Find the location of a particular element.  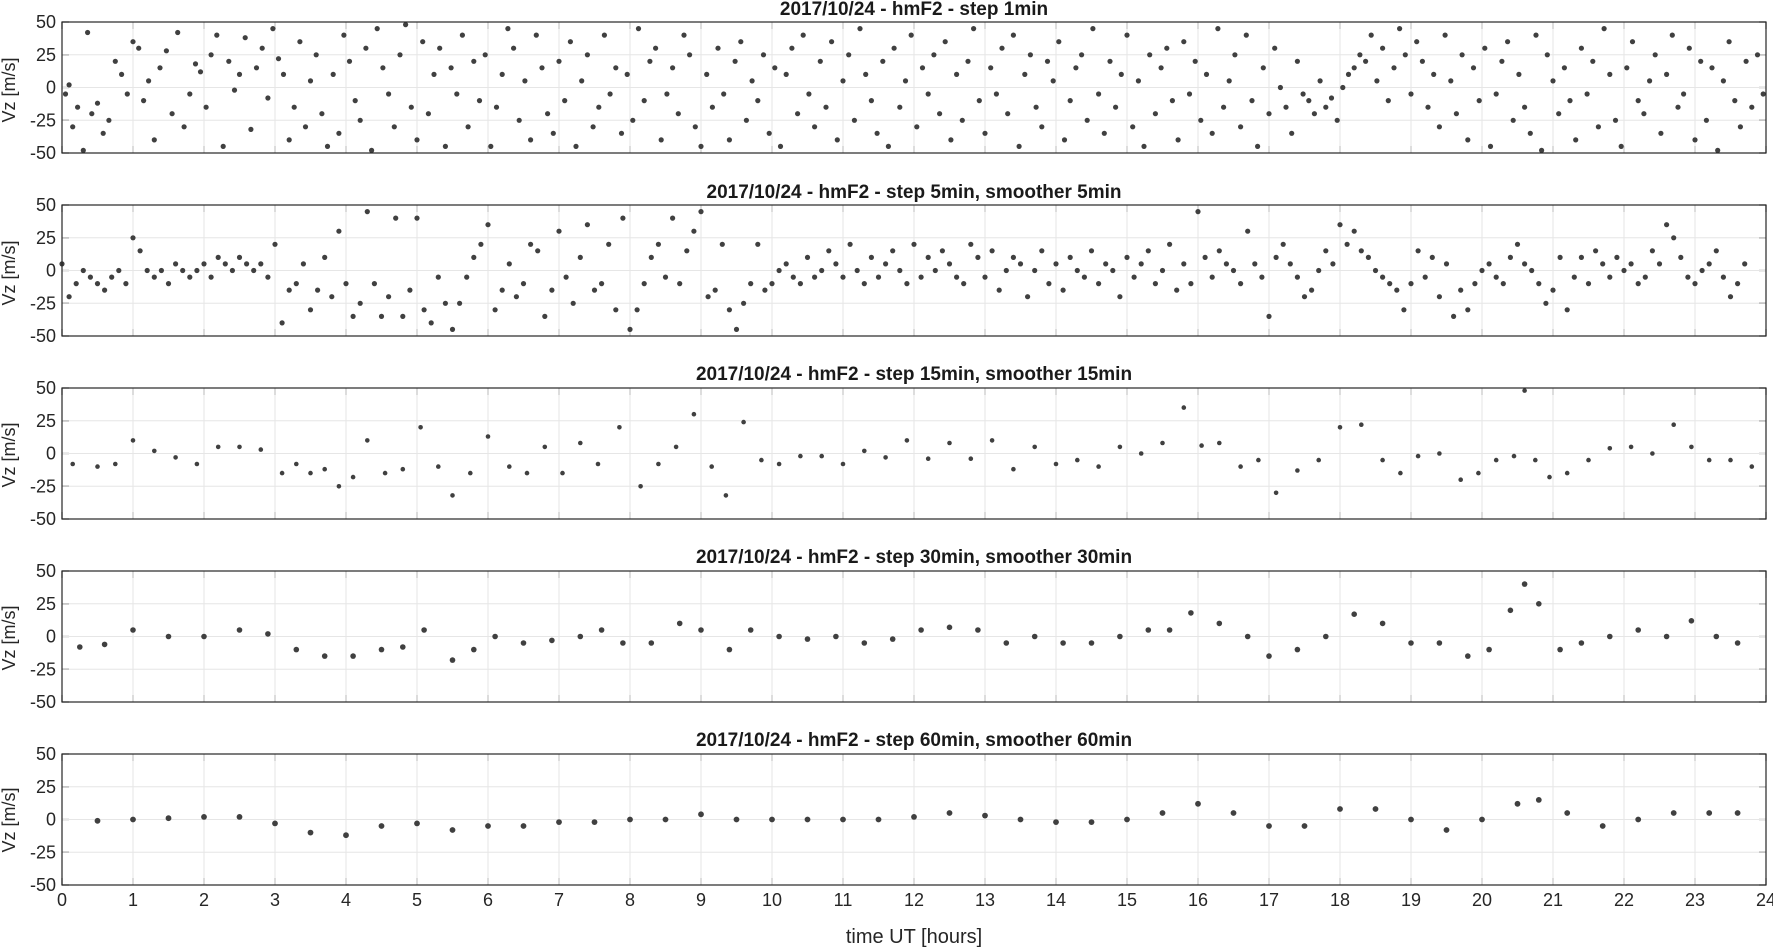

axes-frame is located at coordinates (914, 636).